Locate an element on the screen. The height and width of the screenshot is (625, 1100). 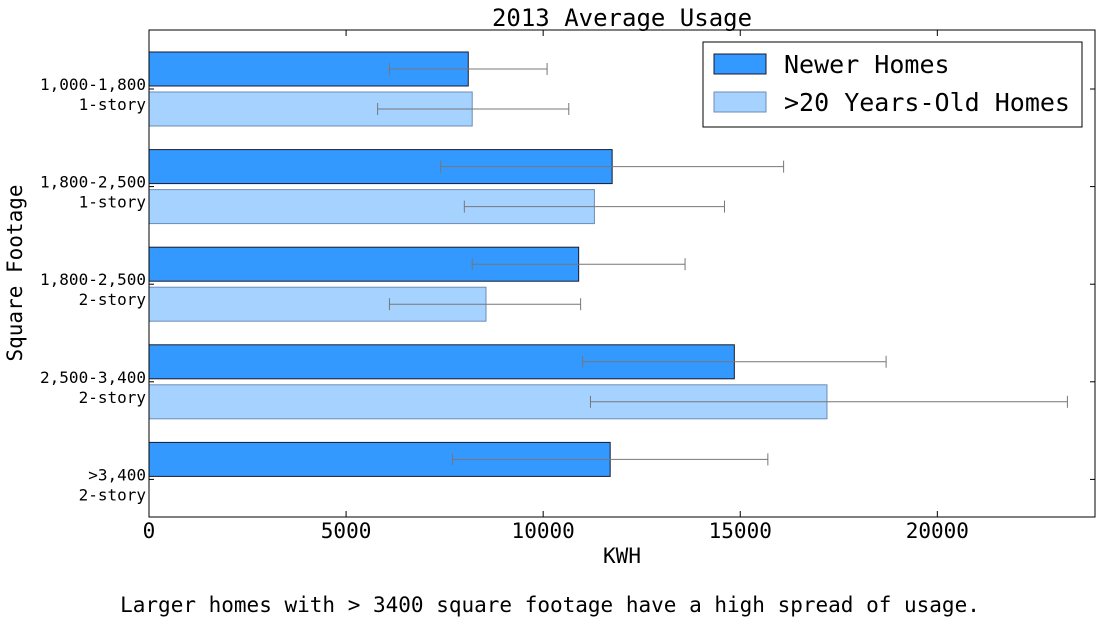
x-tick-label-4: 20000 is located at coordinates (937, 531).